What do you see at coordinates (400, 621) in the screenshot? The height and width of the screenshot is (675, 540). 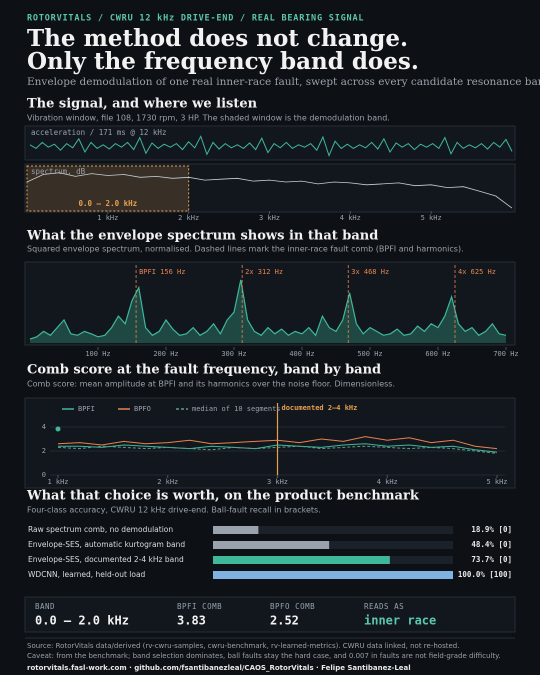 I see `stat-value: inner race` at bounding box center [400, 621].